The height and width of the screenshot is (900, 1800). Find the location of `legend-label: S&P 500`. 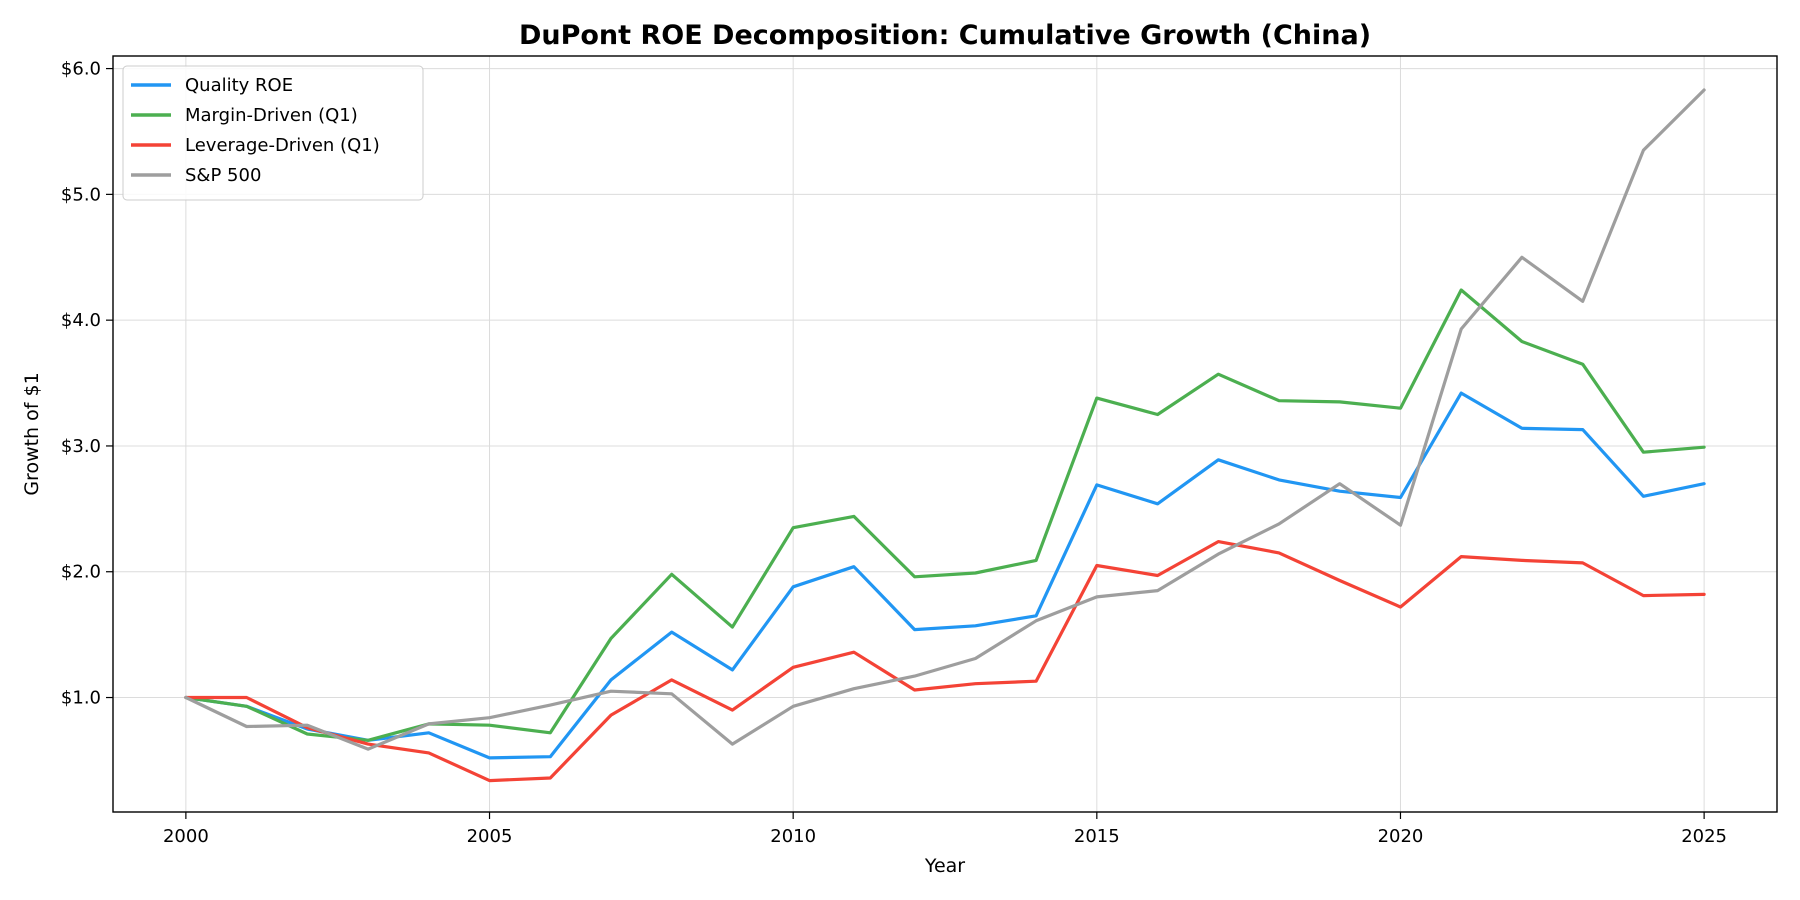

legend-label: S&P 500 is located at coordinates (223, 175).